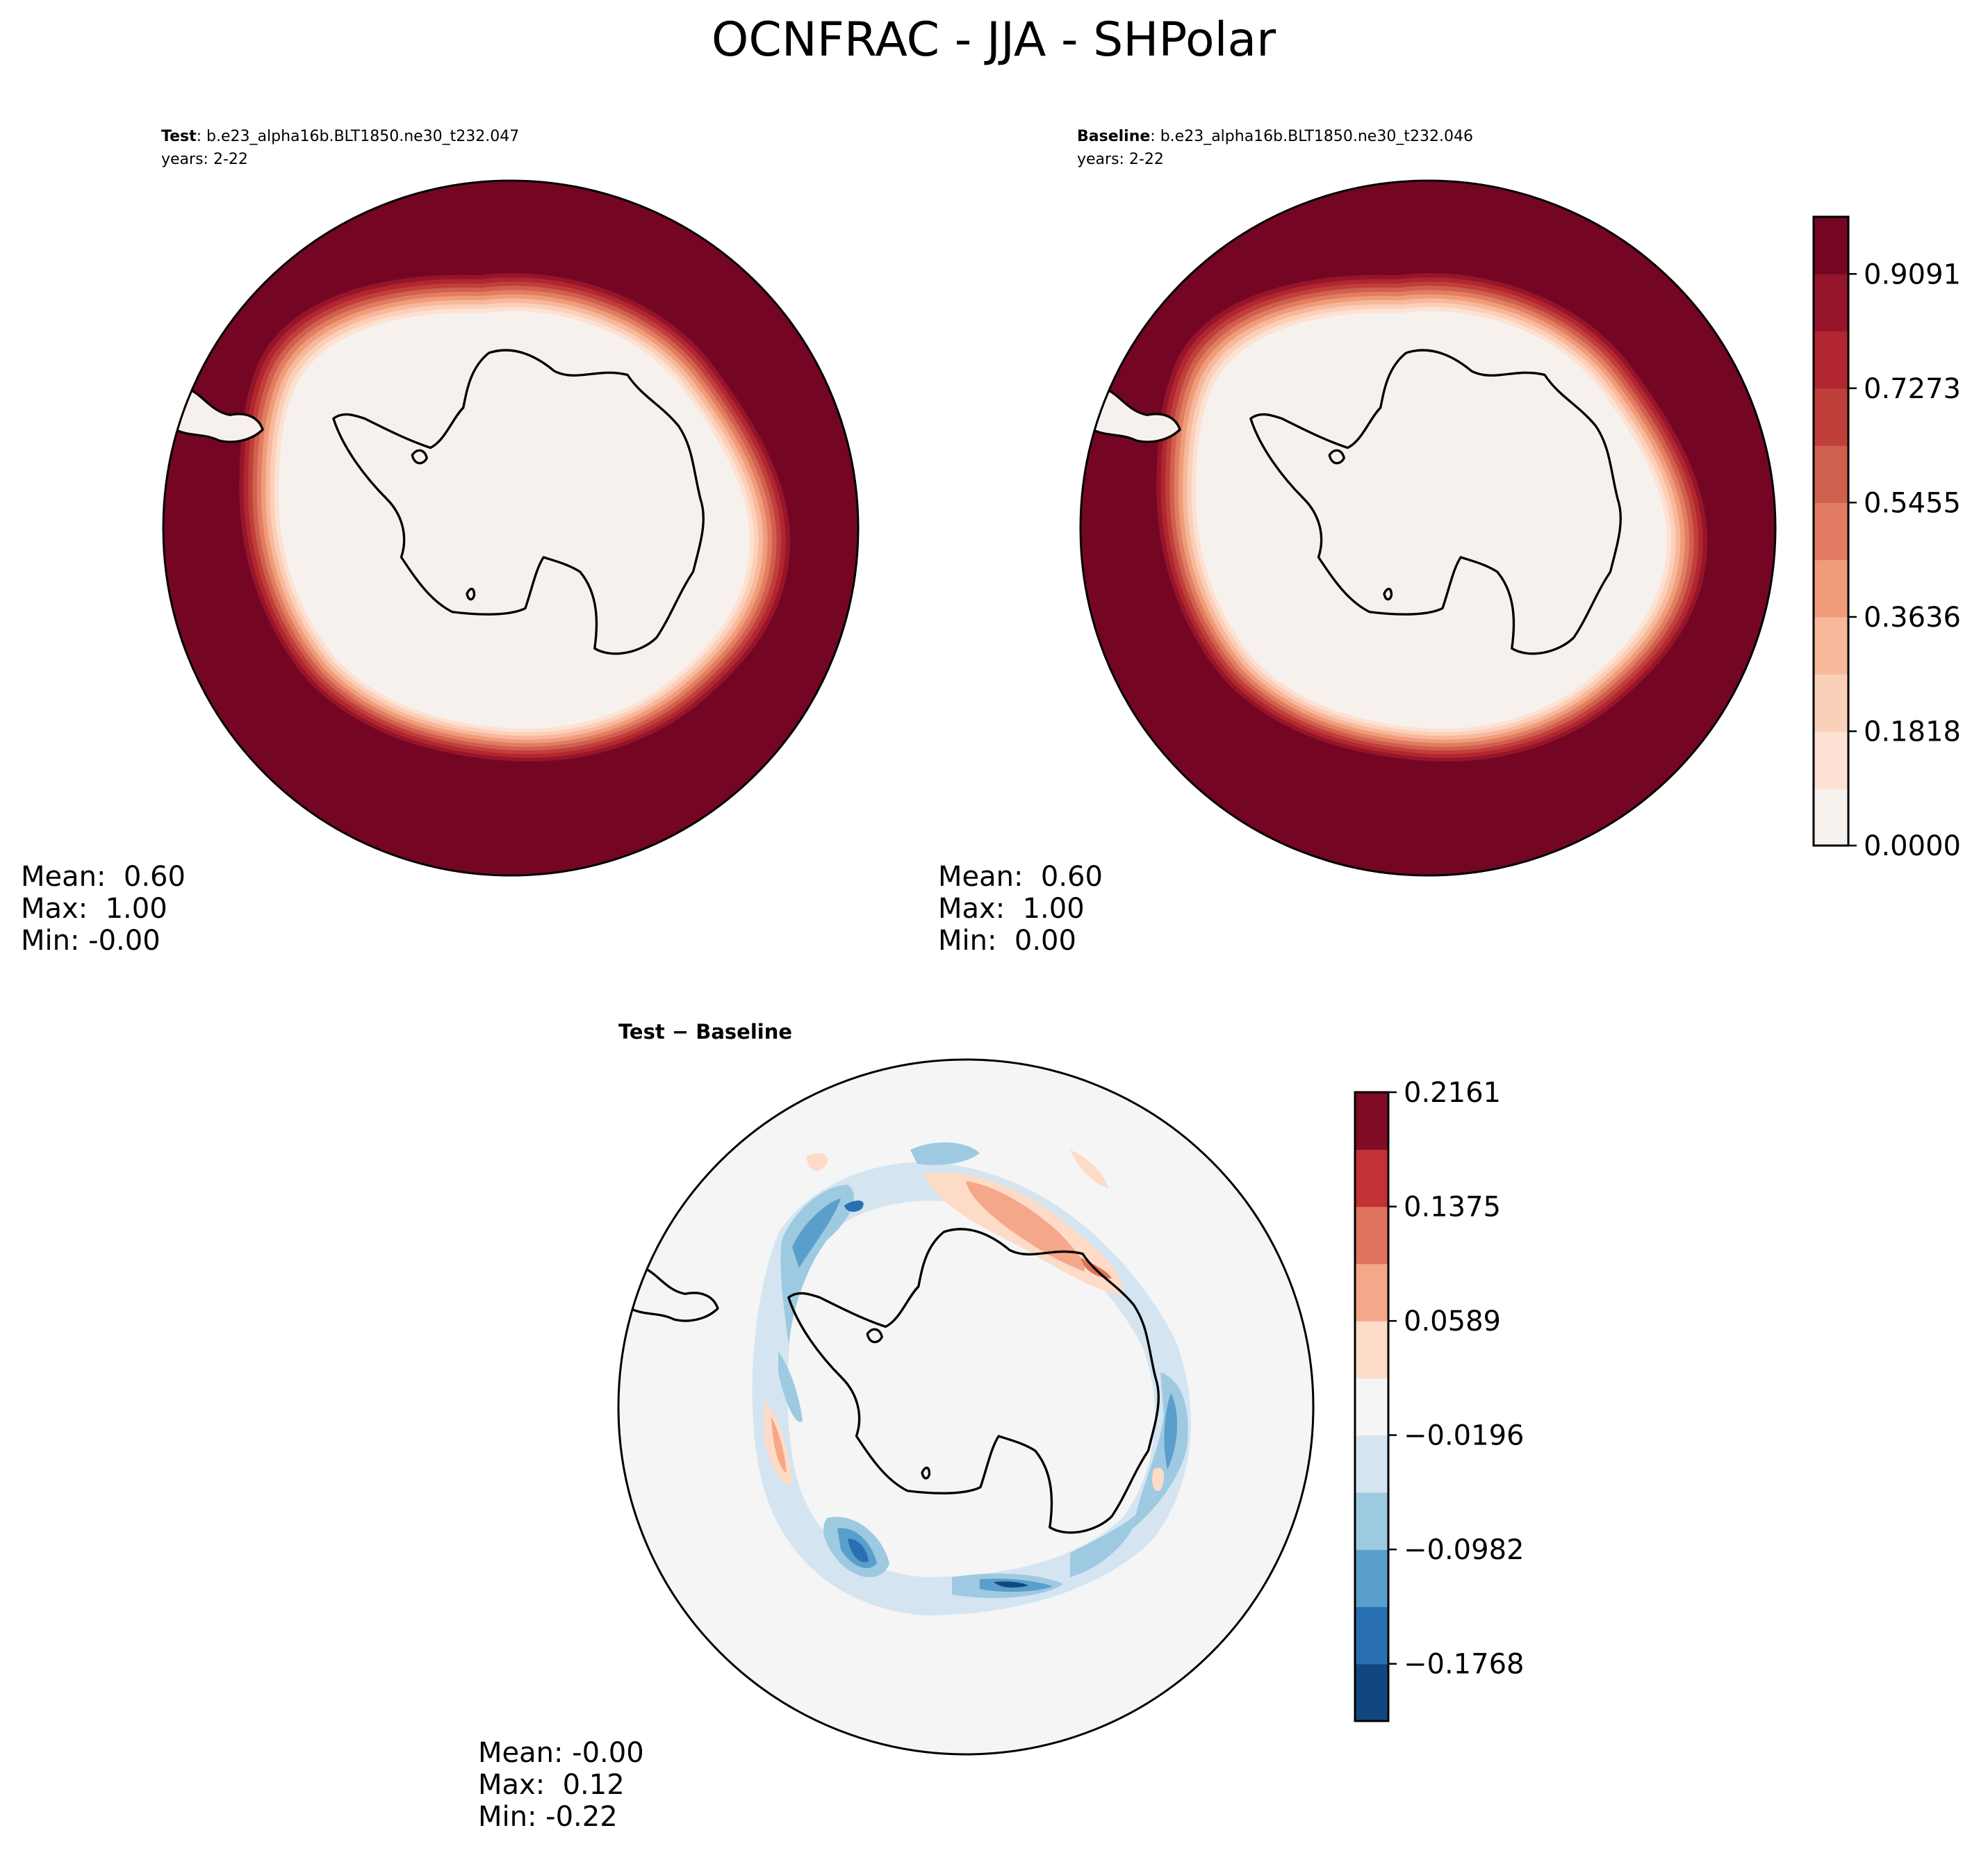 The height and width of the screenshot is (1853, 1988). Describe the element at coordinates (1011, 909) in the screenshot. I see `panel-baseline-max: Max: 1.00` at that location.